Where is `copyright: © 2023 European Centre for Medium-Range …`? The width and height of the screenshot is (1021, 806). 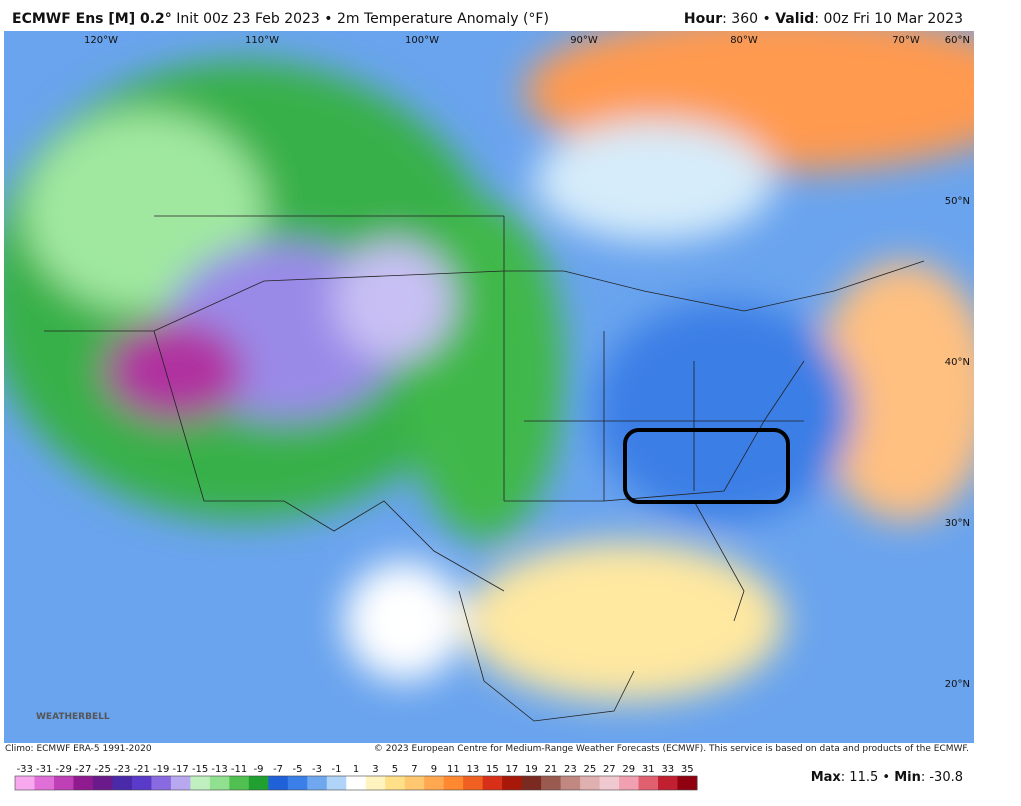 copyright: © 2023 European Centre for Medium-Range … is located at coordinates (671, 749).